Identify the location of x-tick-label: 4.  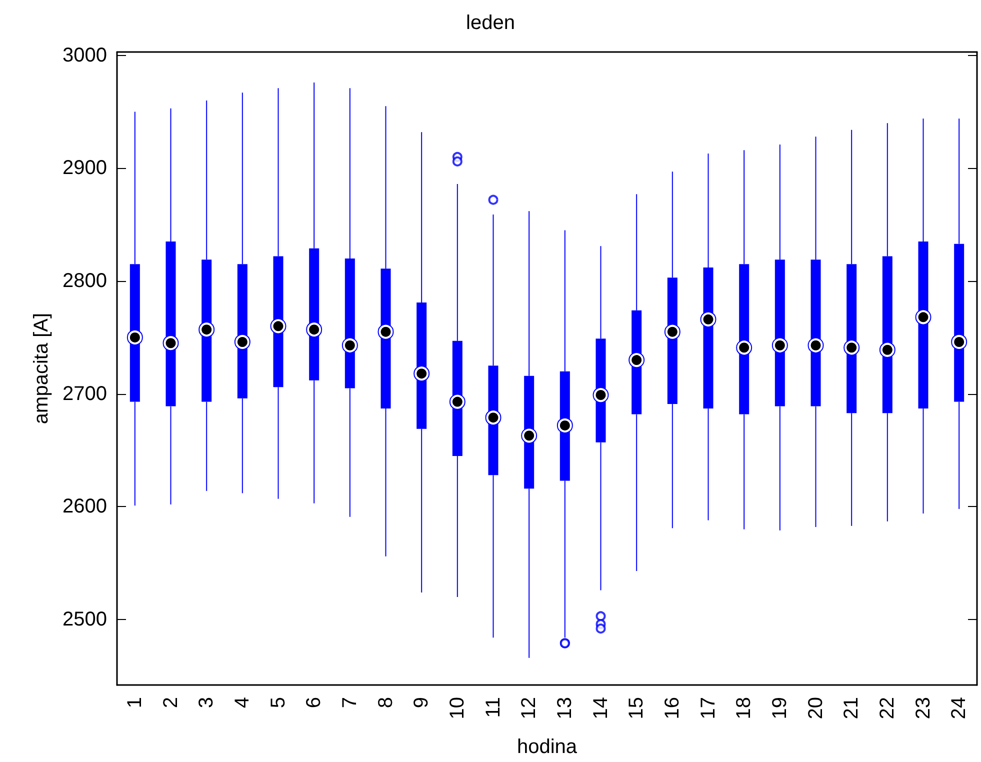
(242, 702).